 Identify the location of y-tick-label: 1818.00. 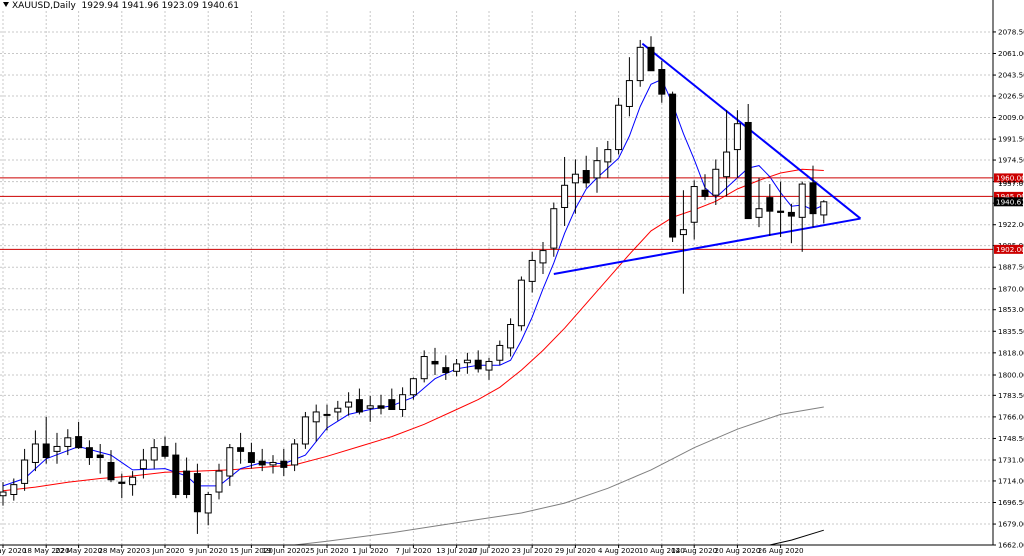
(1011, 352).